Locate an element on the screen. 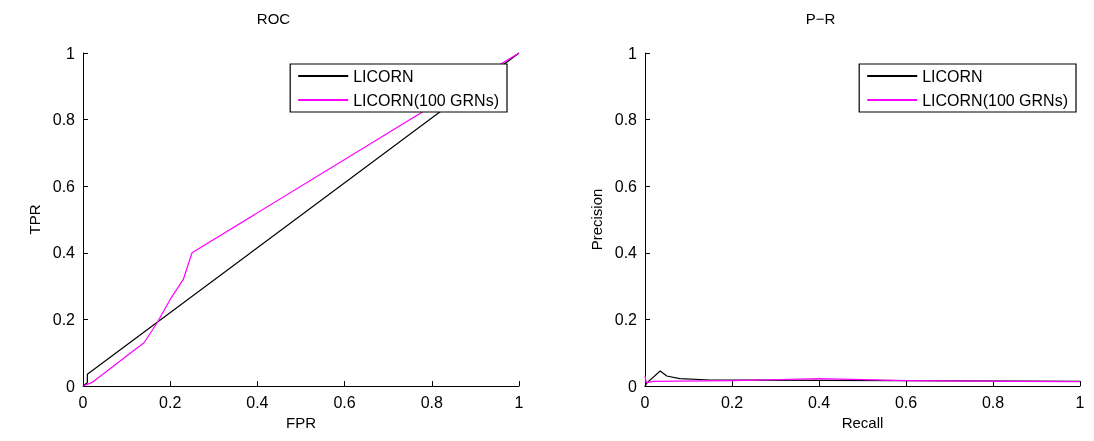 This screenshot has height=441, width=1094. y-axis-title: TPR is located at coordinates (34, 219).